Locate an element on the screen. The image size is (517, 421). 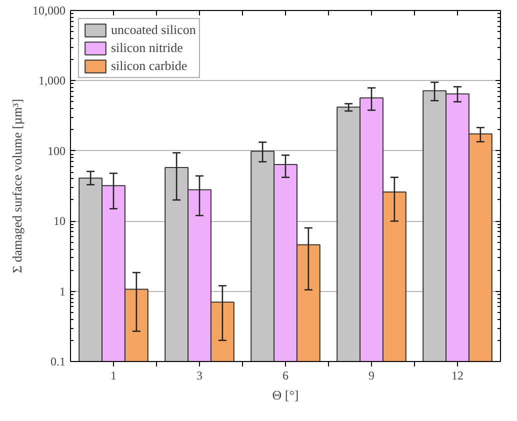
y-tick-label: 1 is located at coordinates (63, 291).